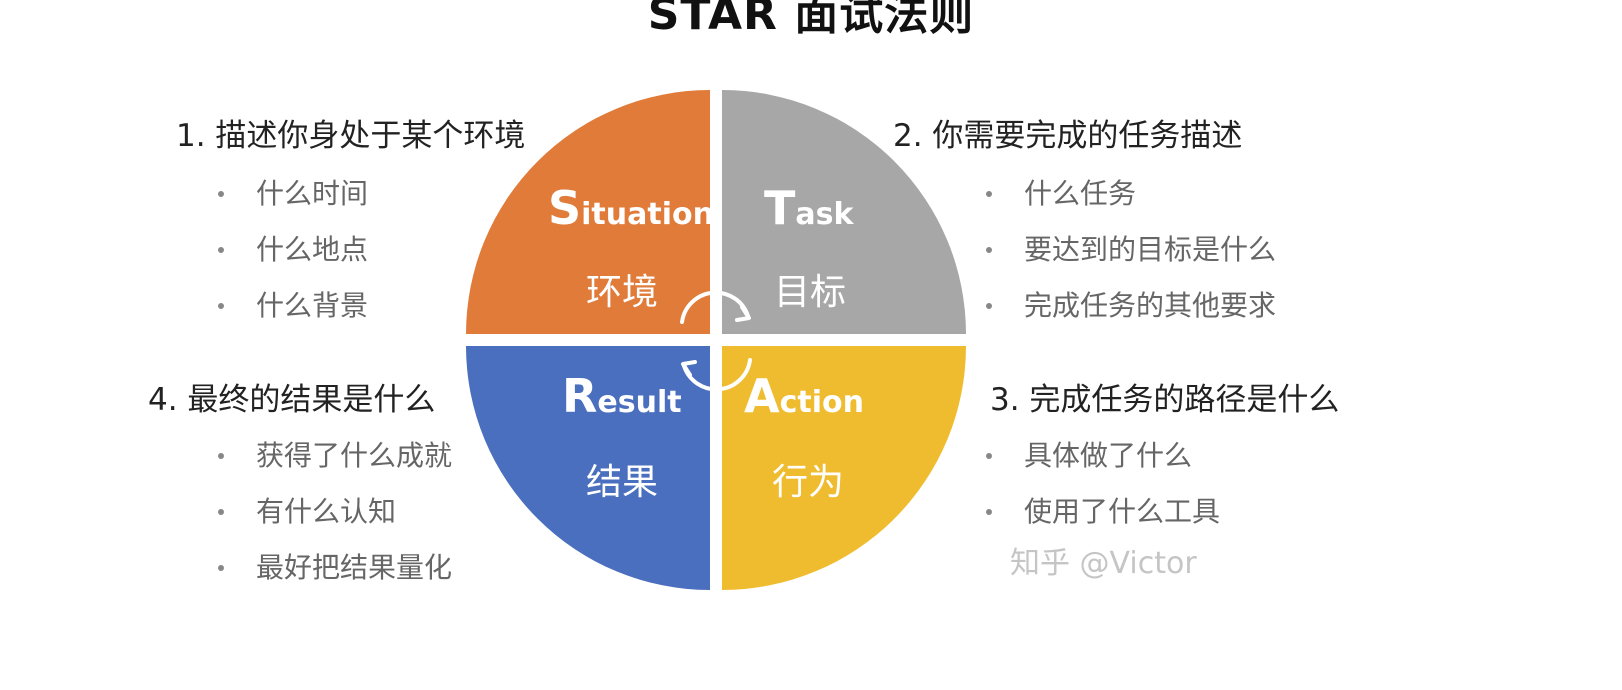 This screenshot has height=690, width=1622. I want to click on result-rest: esult, so click(639, 402).